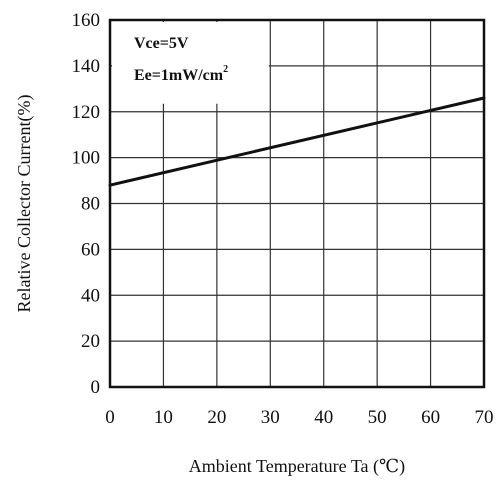  Describe the element at coordinates (299, 417) in the screenshot. I see `x-axis-ticks: 0 10 20 30 40 50 60 70` at that location.